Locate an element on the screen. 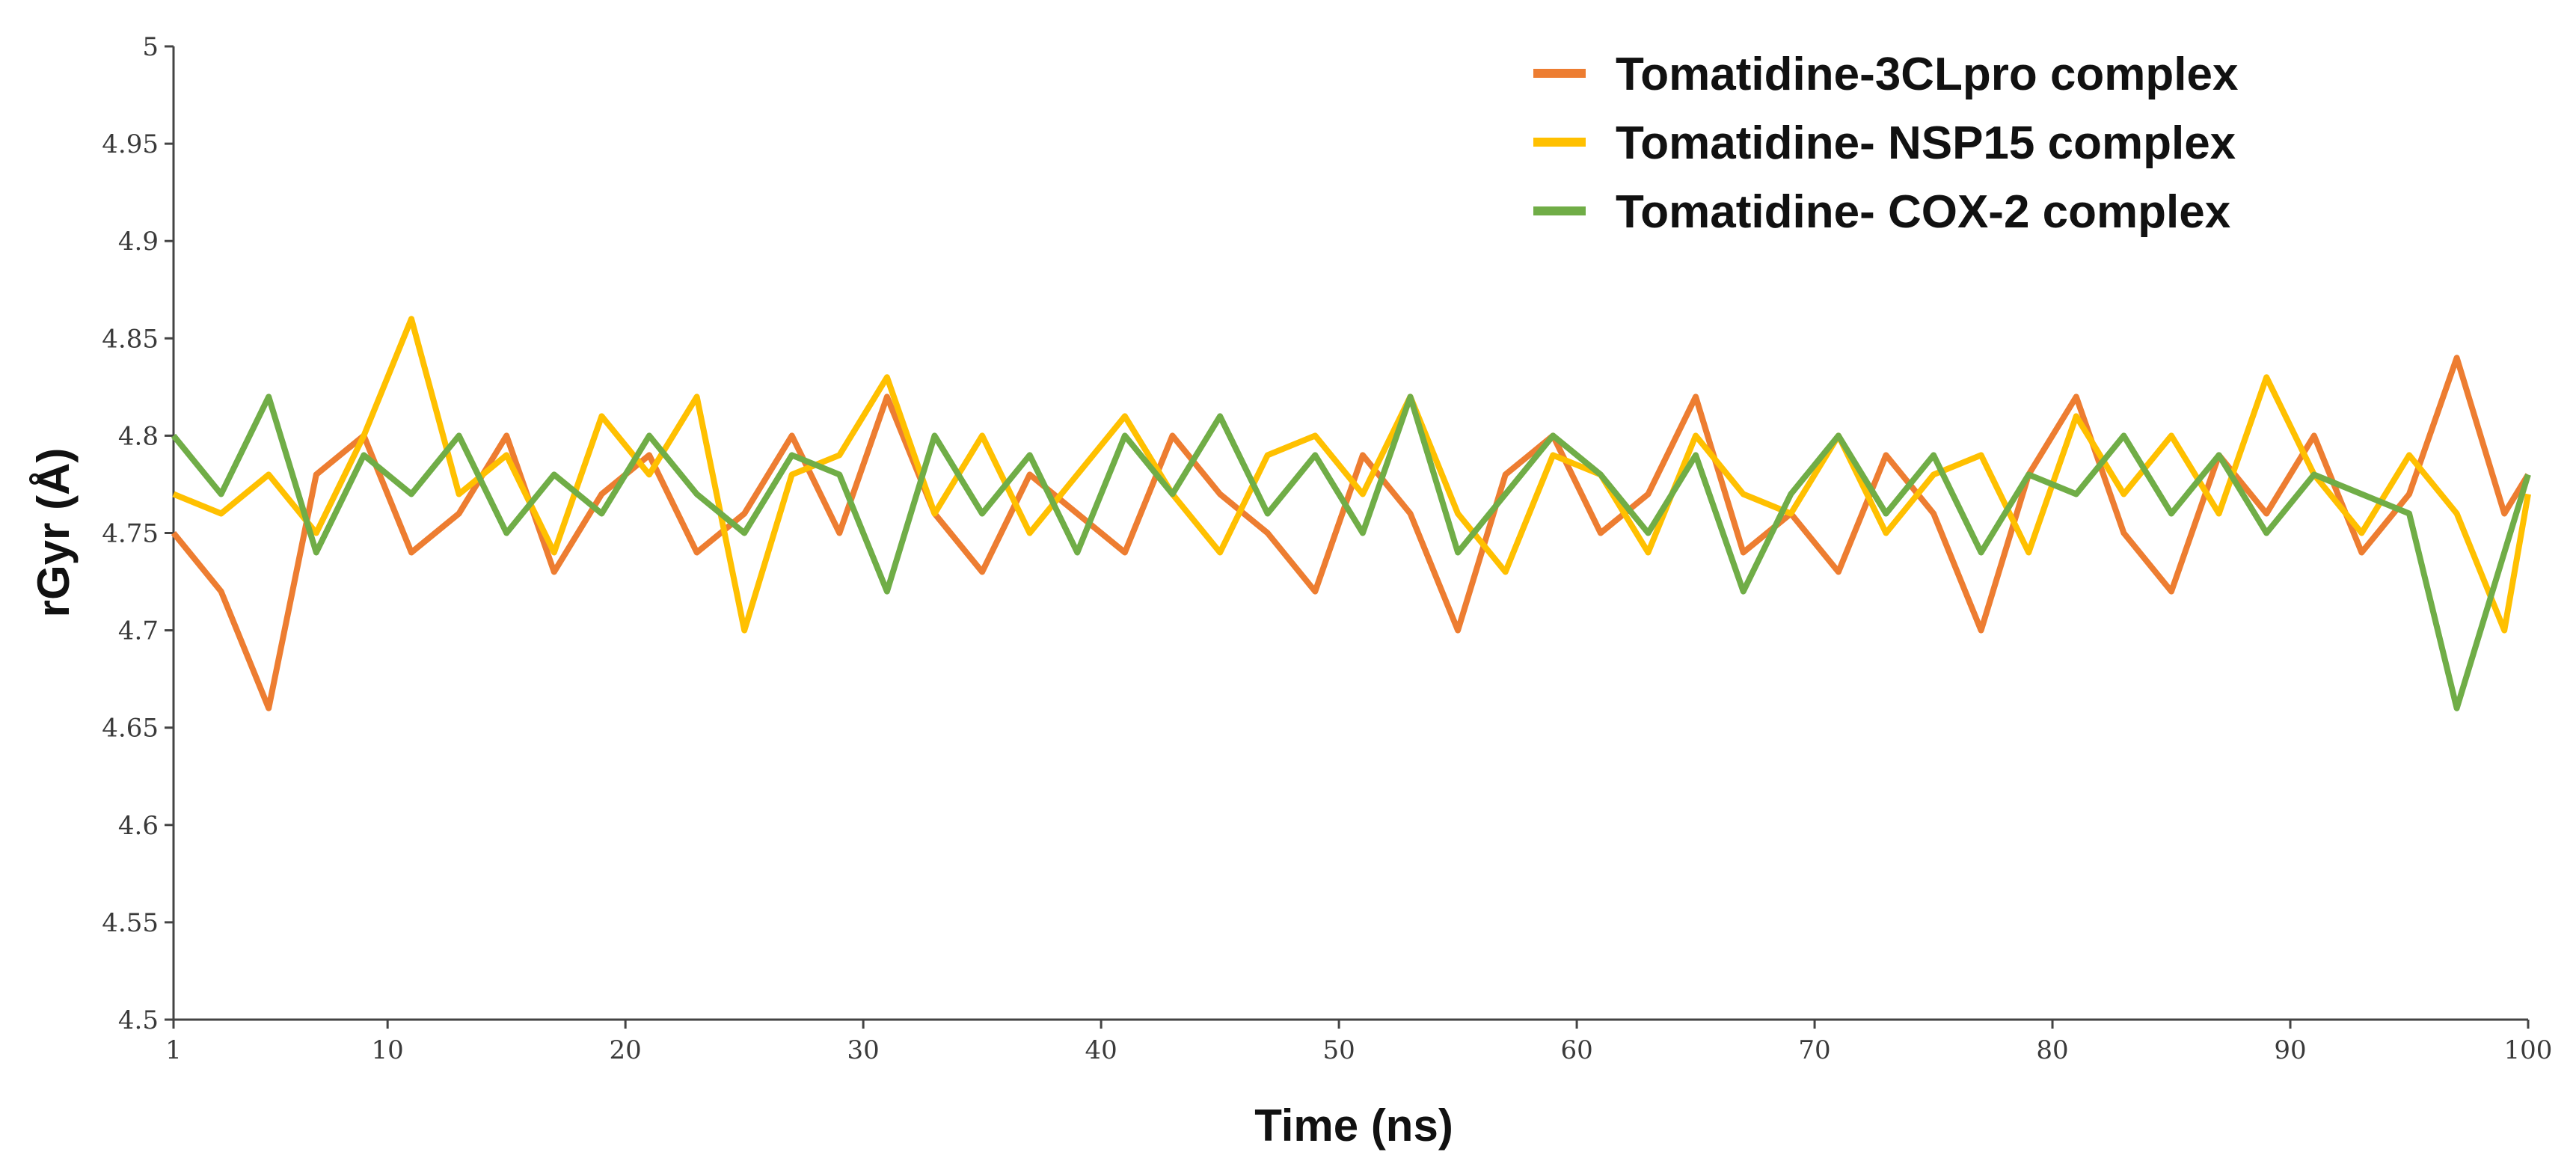 The width and height of the screenshot is (2576, 1167). legend-item-nsp15: Tomatidine- NSP15 complex is located at coordinates (1884, 143).